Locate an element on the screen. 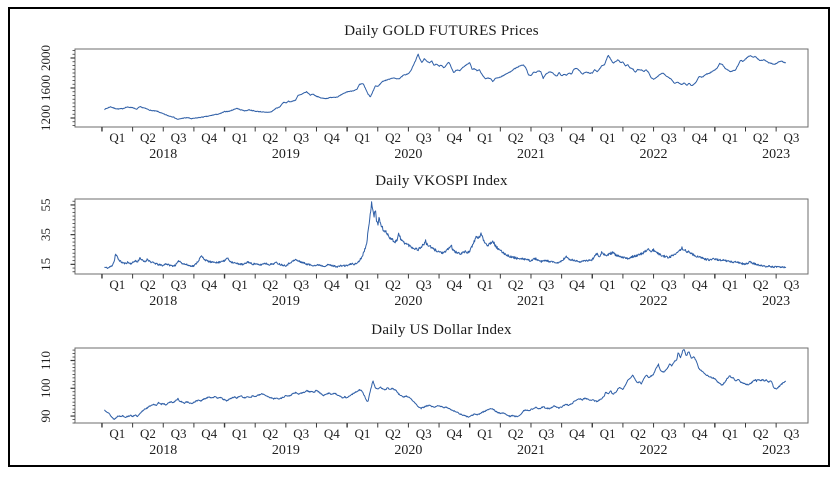  svg-text: 35 is located at coordinates (45, 234).